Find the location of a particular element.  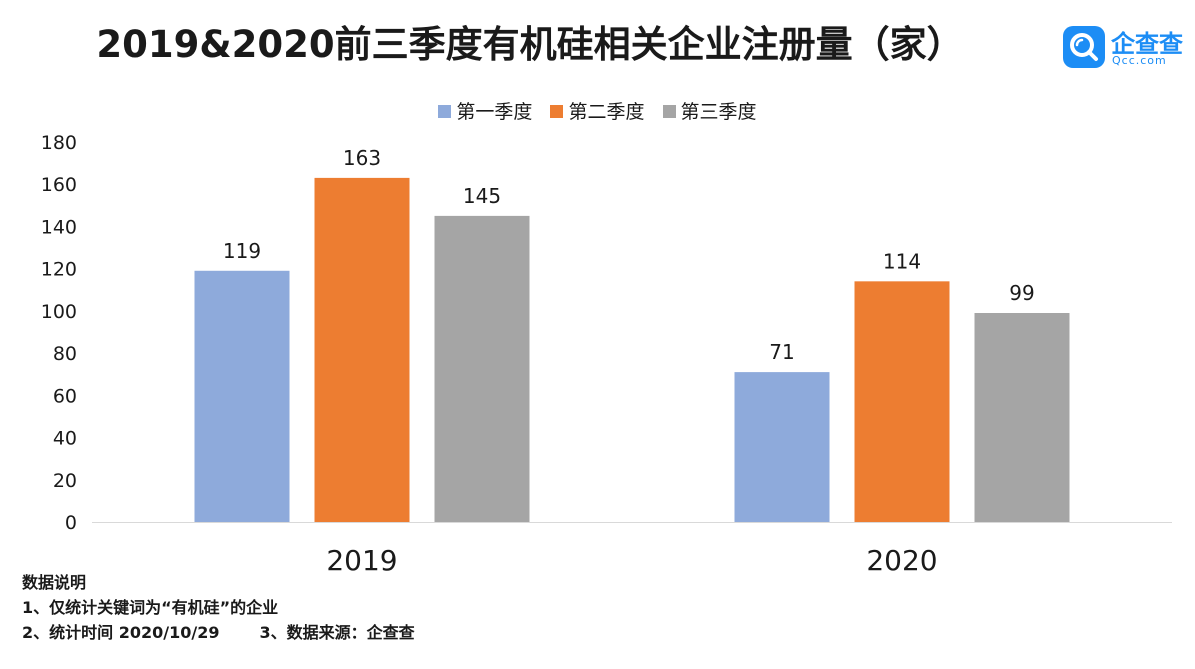

data-label-2020-q1: 71 is located at coordinates (781, 352).